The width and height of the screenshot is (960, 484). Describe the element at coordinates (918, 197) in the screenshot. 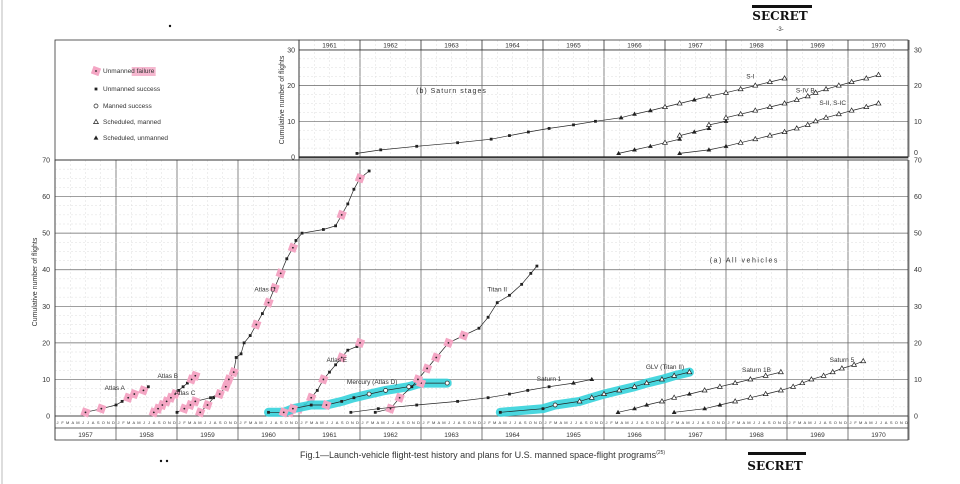

I see `main-y-tick-right: 60` at that location.